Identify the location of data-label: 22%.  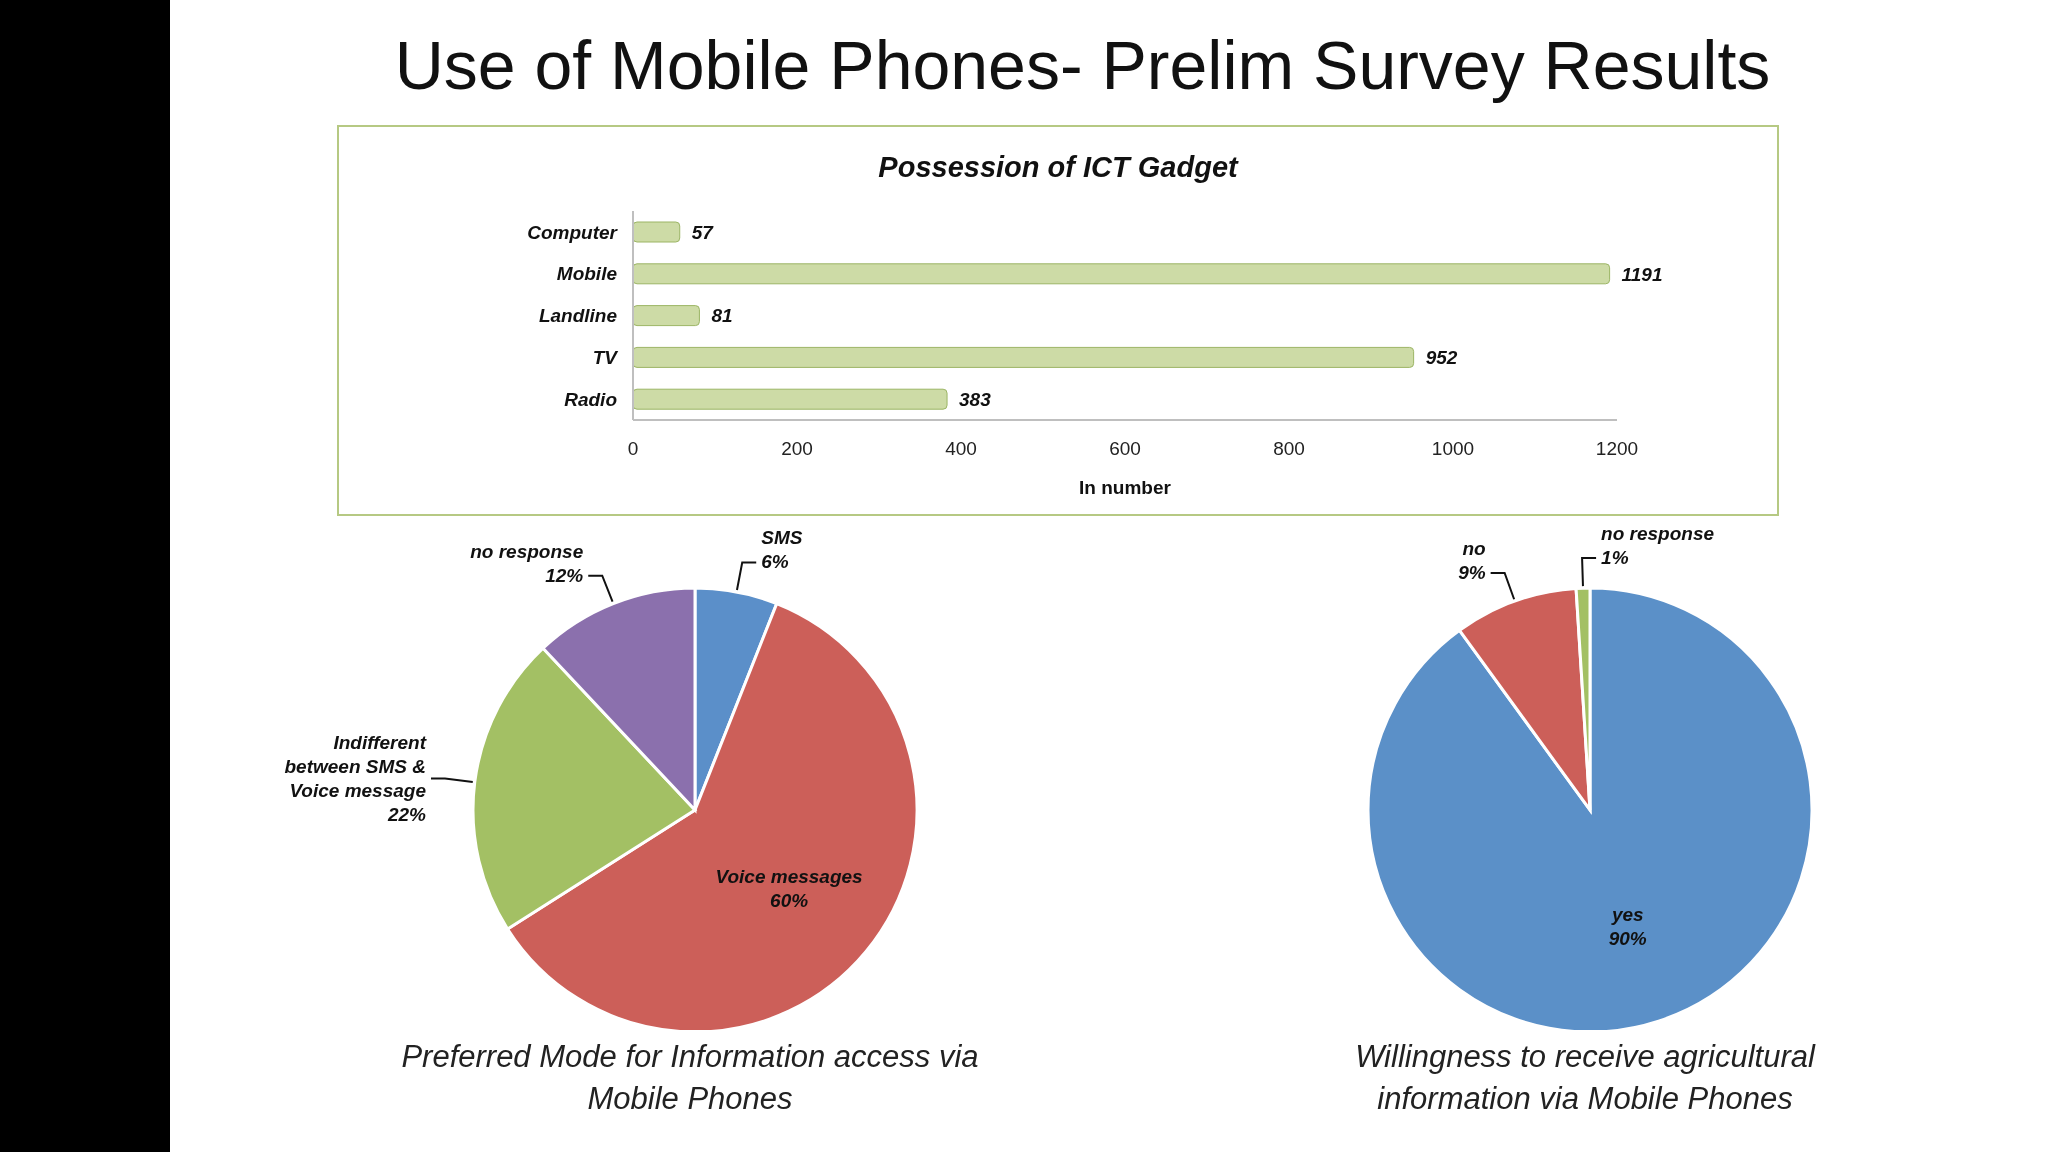
(406, 815).